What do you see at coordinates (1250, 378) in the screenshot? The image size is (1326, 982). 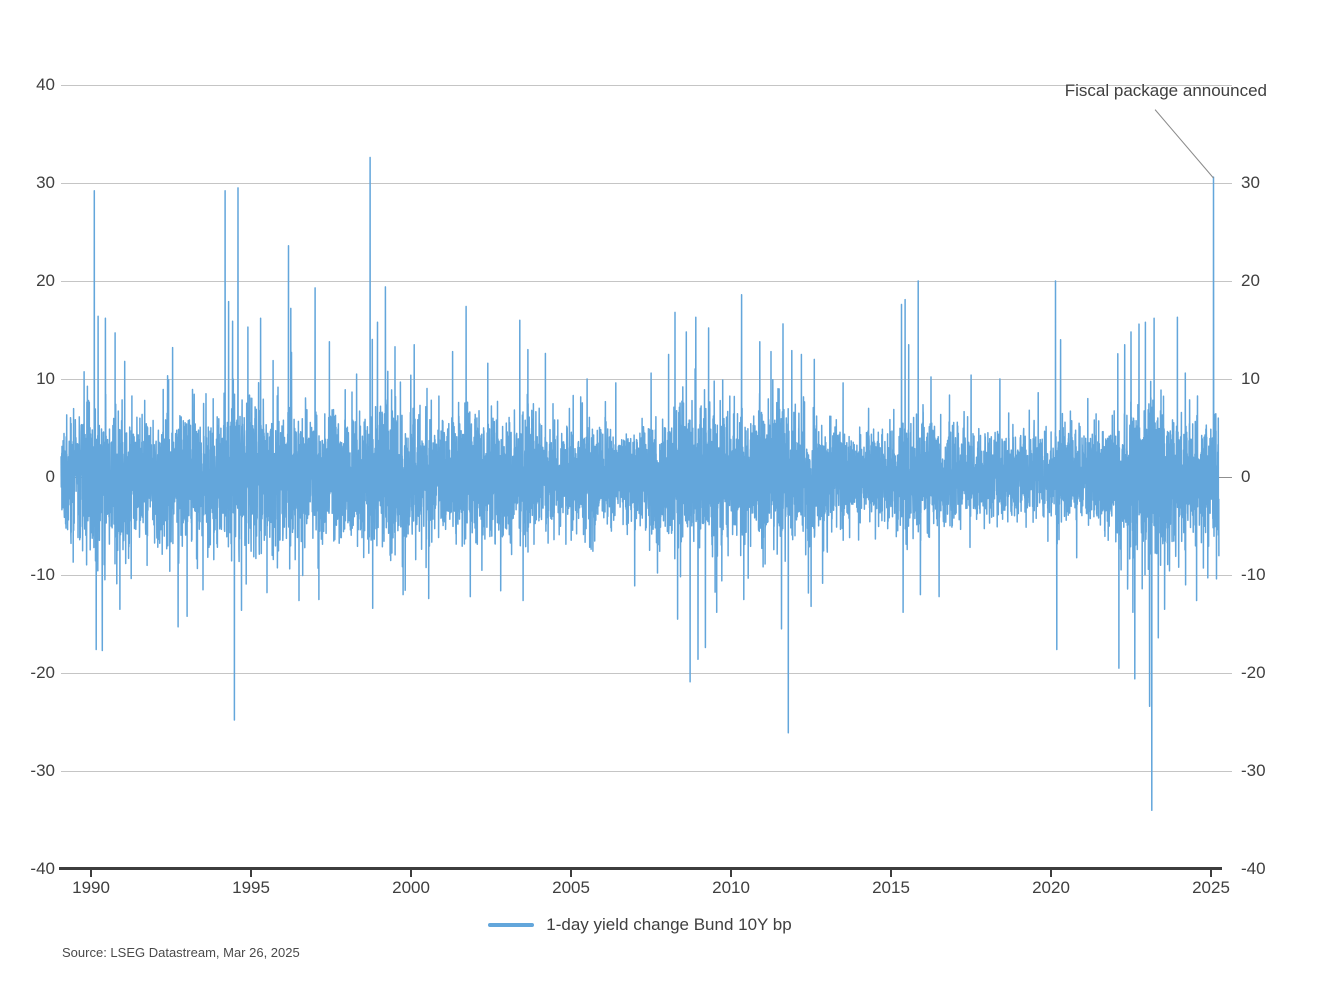 I see `y-axis-label-right: 10` at bounding box center [1250, 378].